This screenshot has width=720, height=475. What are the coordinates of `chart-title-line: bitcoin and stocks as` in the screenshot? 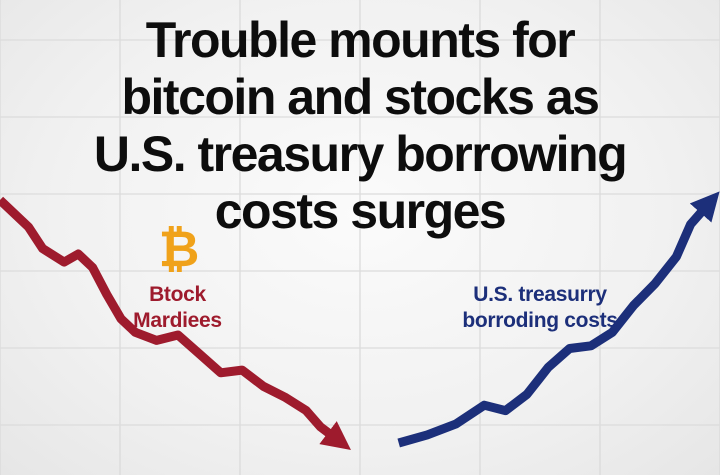 It's located at (360, 97).